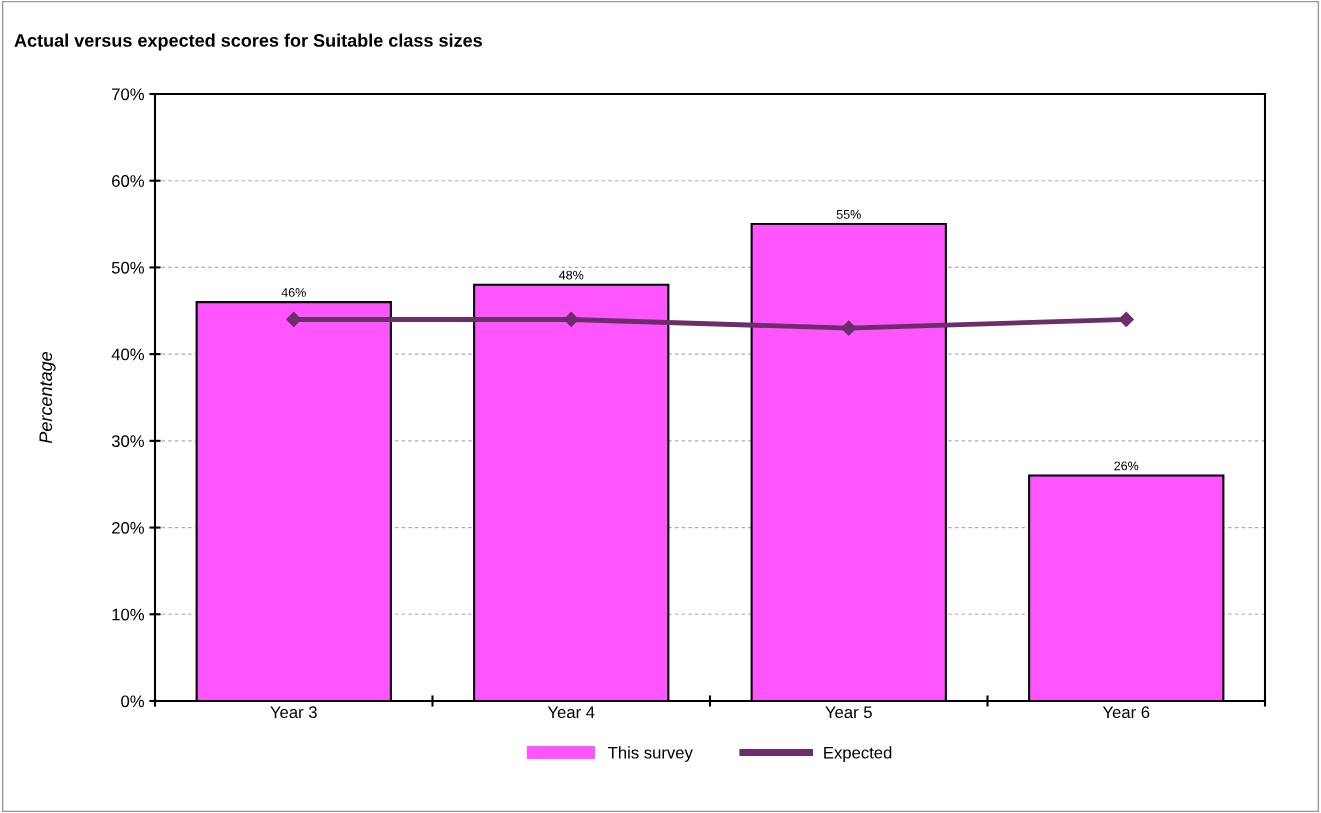 The height and width of the screenshot is (813, 1321). I want to click on y-tick-label: 50%, so click(127, 267).